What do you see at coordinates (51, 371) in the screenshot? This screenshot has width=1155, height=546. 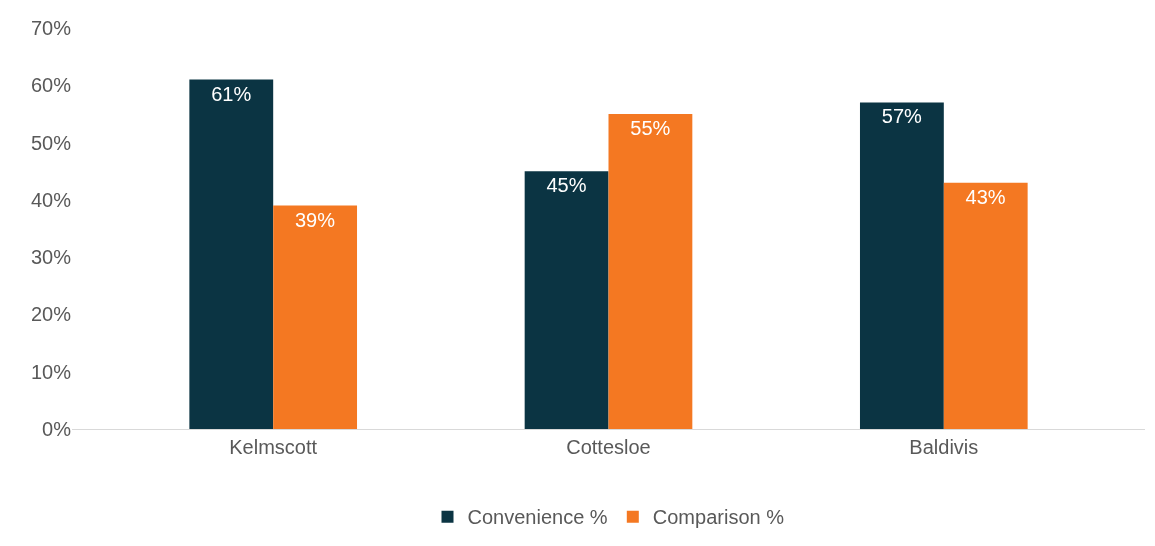 I see `y-tick-label: 10%` at bounding box center [51, 371].